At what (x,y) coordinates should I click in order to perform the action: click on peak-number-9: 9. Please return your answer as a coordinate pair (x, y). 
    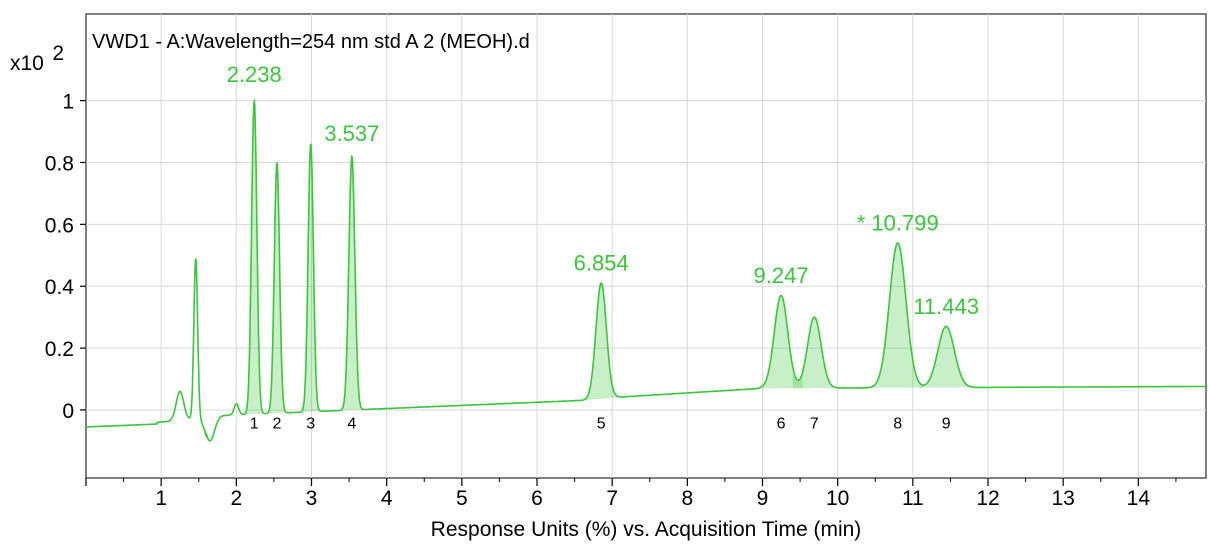
    Looking at the image, I should click on (946, 424).